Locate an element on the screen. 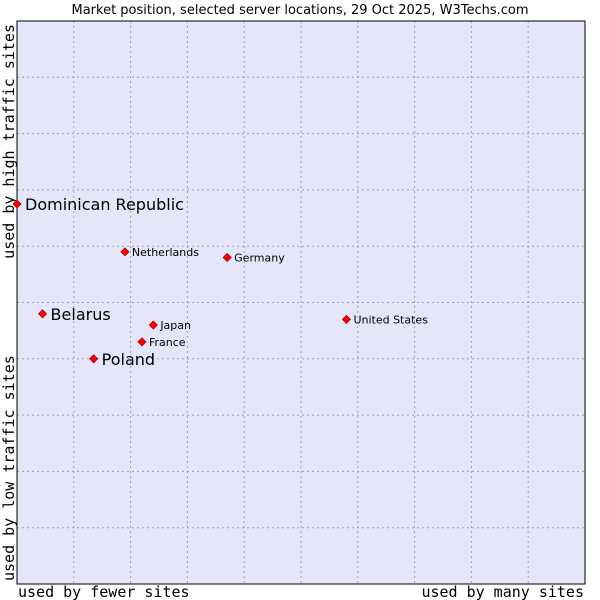 This screenshot has height=600, width=600. x-axis-high-label: used by many sites is located at coordinates (502, 591).